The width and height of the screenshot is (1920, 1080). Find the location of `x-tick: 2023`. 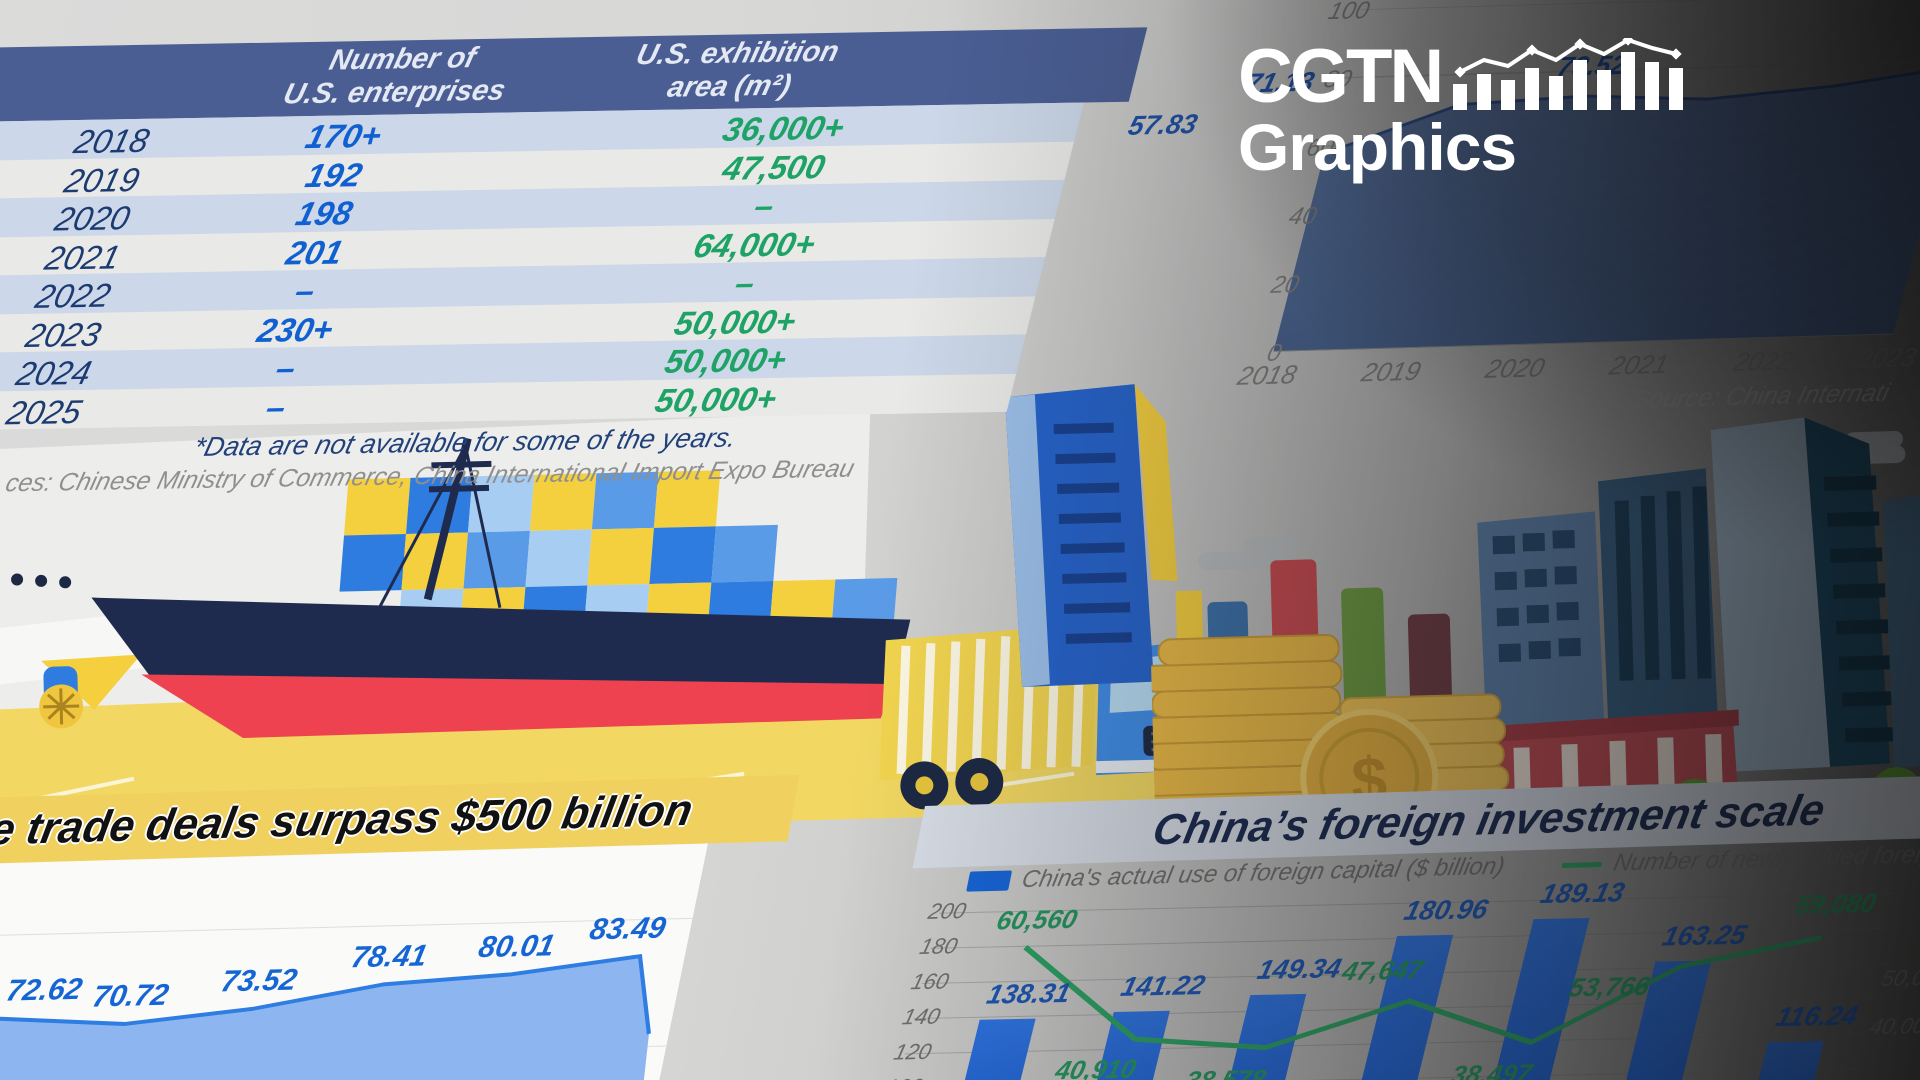

x-tick: 2023 is located at coordinates (1887, 357).